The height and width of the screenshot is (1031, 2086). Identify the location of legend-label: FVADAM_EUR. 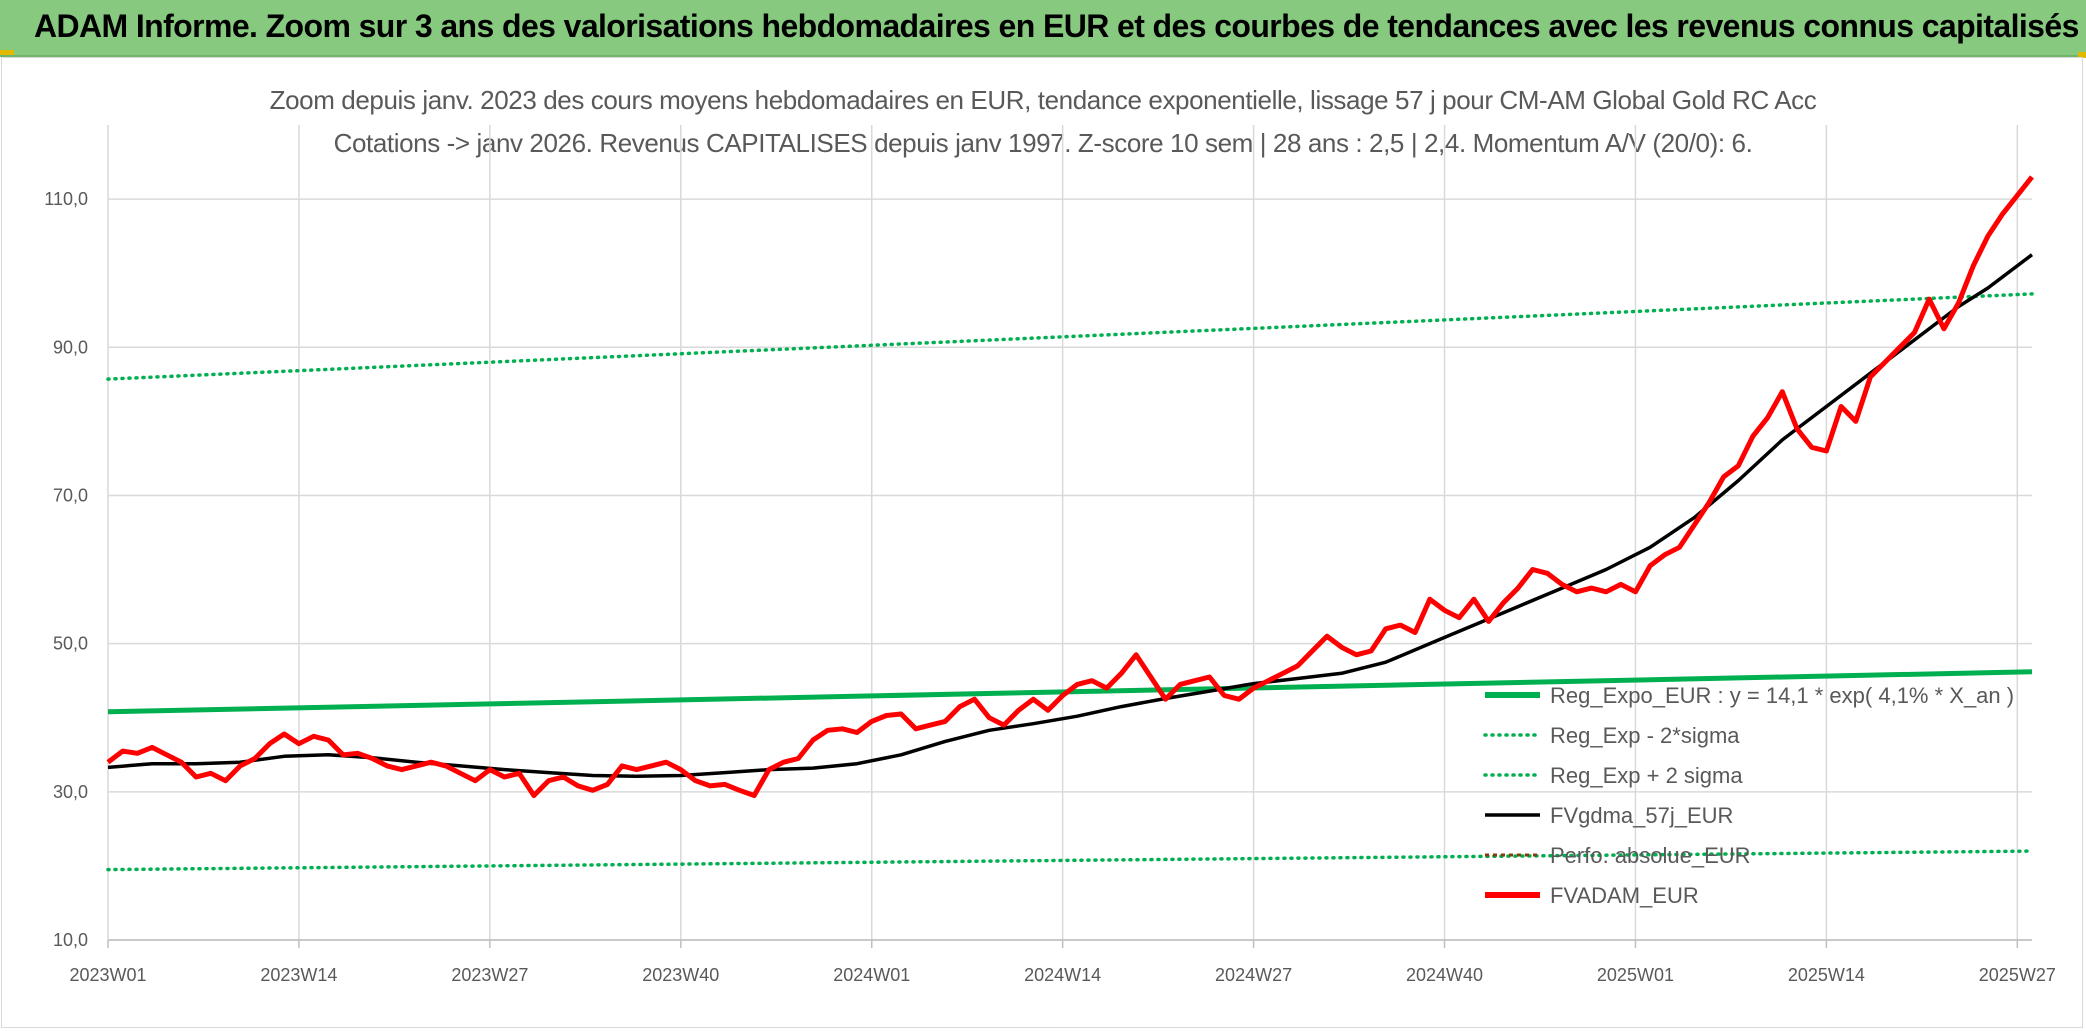
(1624, 895).